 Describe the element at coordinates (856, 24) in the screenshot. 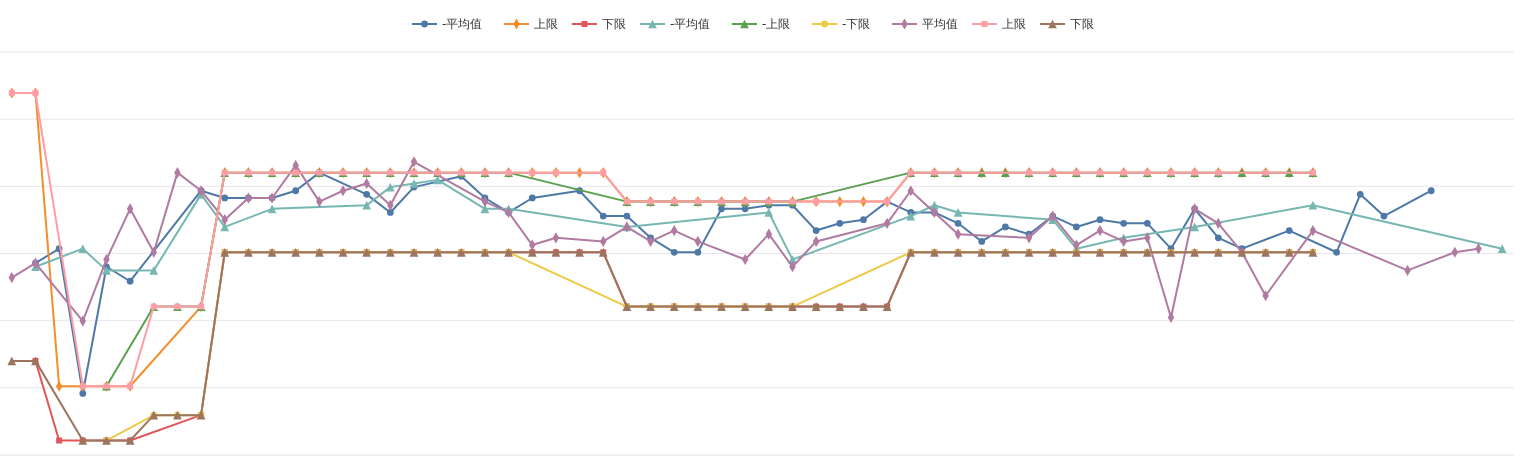

I see `legend-label: -下限` at that location.